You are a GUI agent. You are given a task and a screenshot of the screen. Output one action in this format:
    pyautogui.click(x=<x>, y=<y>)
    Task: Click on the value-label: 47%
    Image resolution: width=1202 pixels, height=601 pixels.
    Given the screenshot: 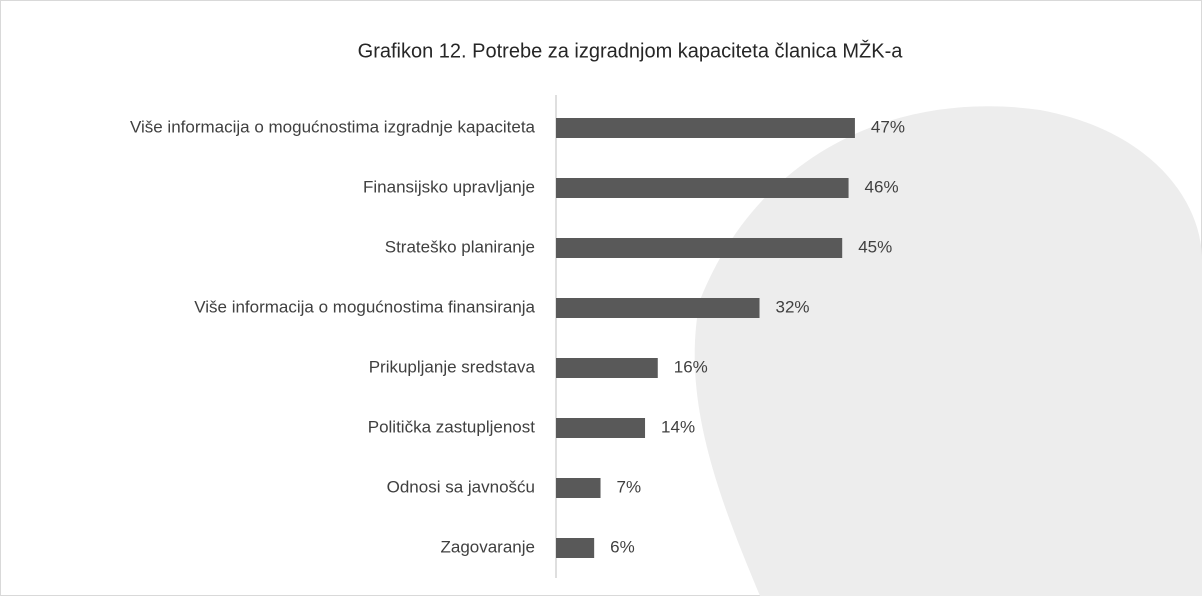 What is the action you would take?
    pyautogui.click(x=888, y=126)
    